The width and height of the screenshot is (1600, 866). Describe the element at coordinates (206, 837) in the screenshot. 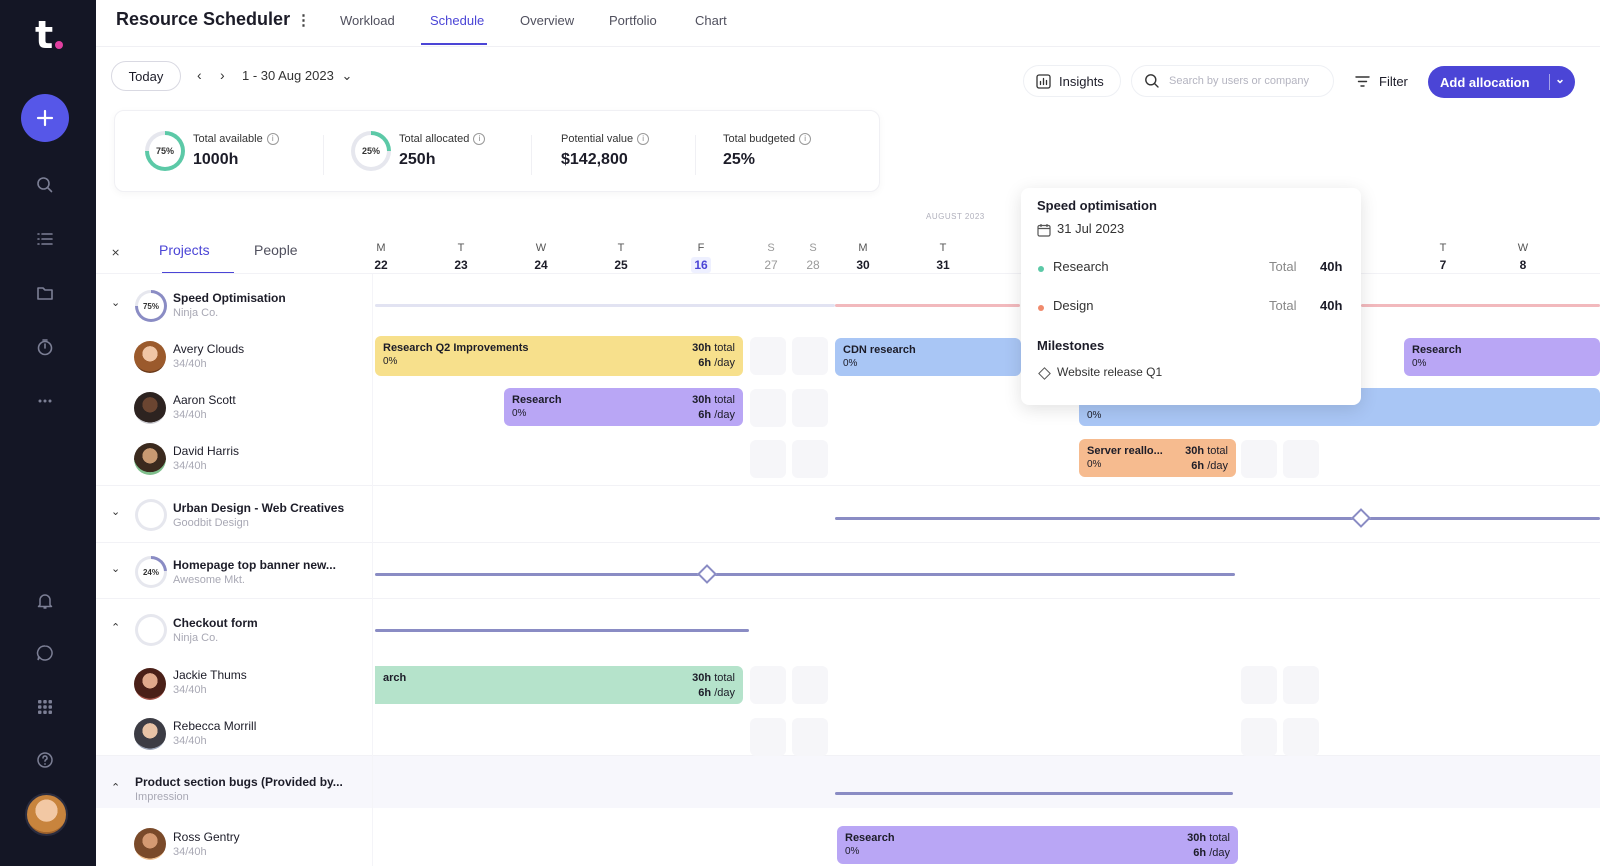

I see `person-name: Ross Gentry` at that location.